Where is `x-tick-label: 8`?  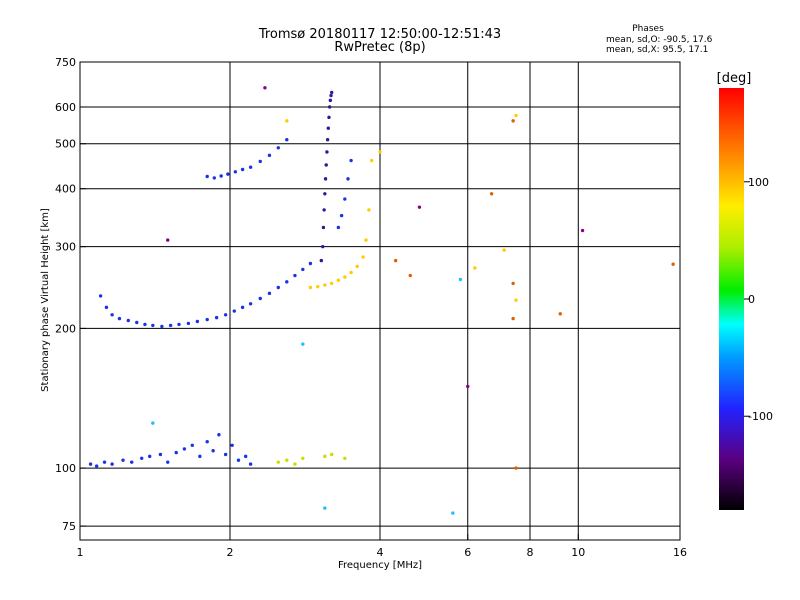
x-tick-label: 8 is located at coordinates (530, 552).